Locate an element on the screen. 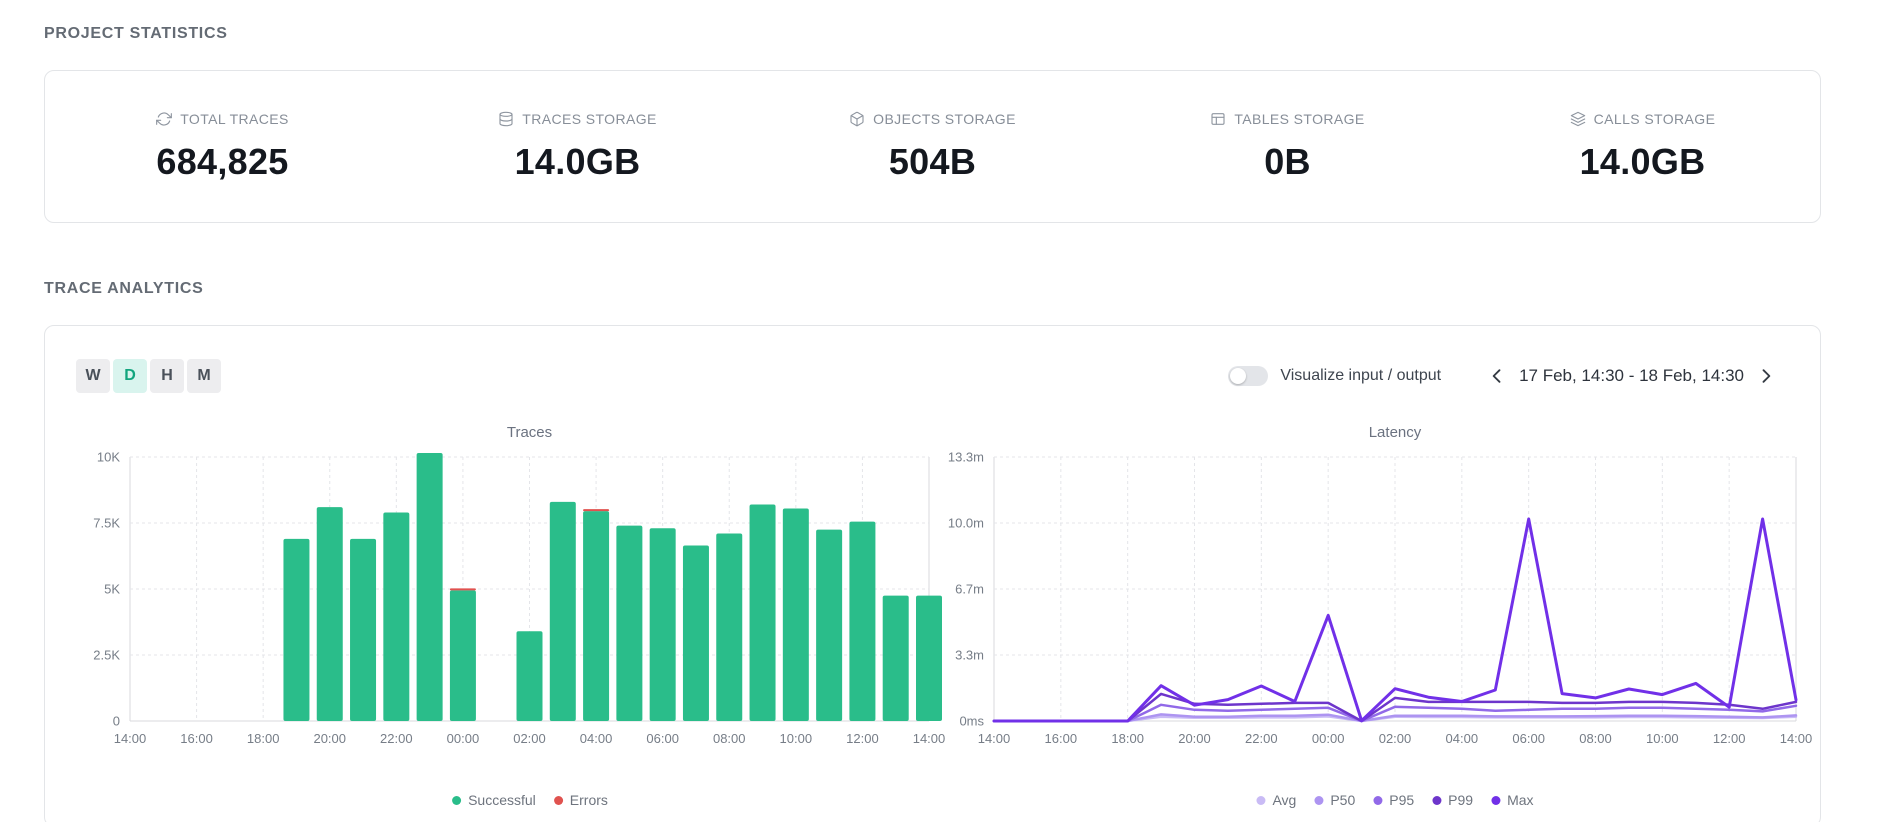  stat-calls-storage: CALLS STORAGE 14.0GB is located at coordinates (1642, 146).